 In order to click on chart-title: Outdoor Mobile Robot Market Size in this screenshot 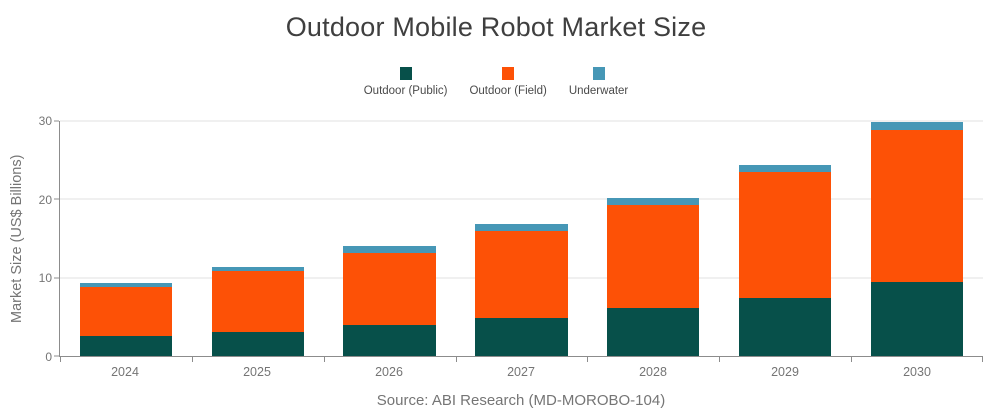, I will do `click(496, 27)`.